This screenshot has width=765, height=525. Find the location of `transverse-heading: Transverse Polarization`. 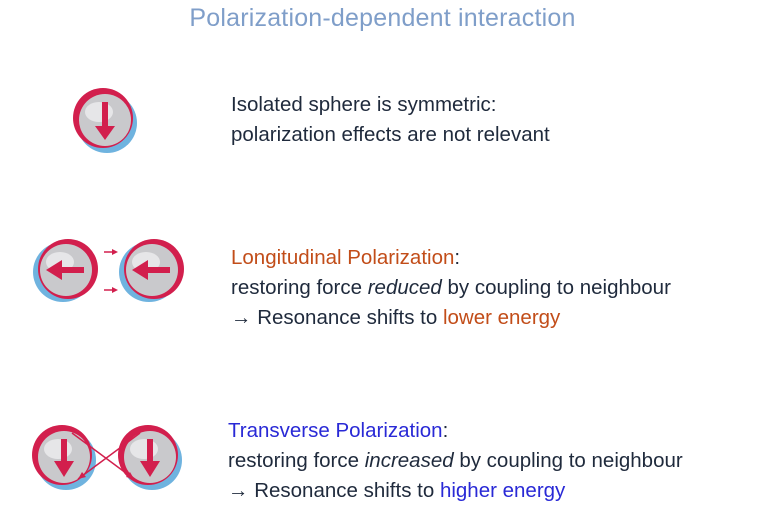

transverse-heading: Transverse Polarization is located at coordinates (335, 430).